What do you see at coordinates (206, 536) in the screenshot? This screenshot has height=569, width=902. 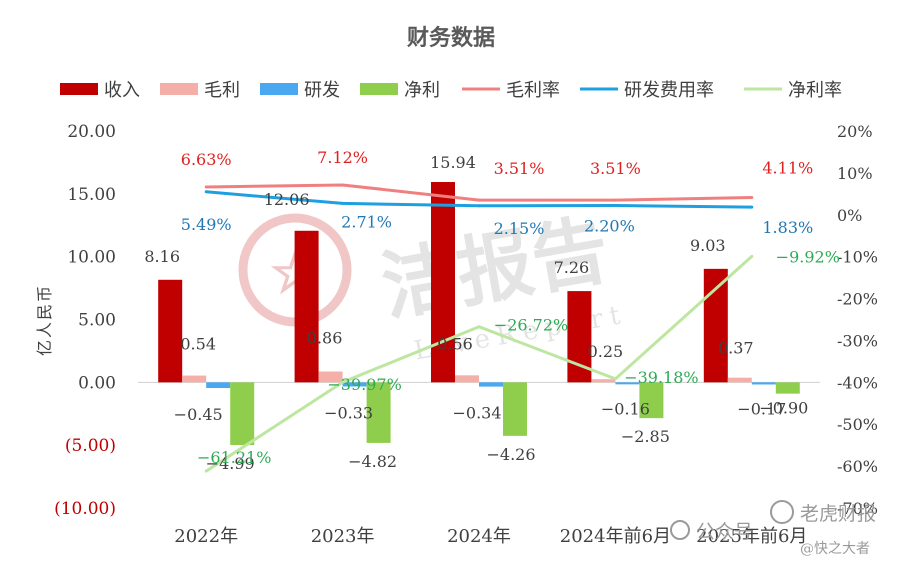 I see `x-tick-label: 2022年` at bounding box center [206, 536].